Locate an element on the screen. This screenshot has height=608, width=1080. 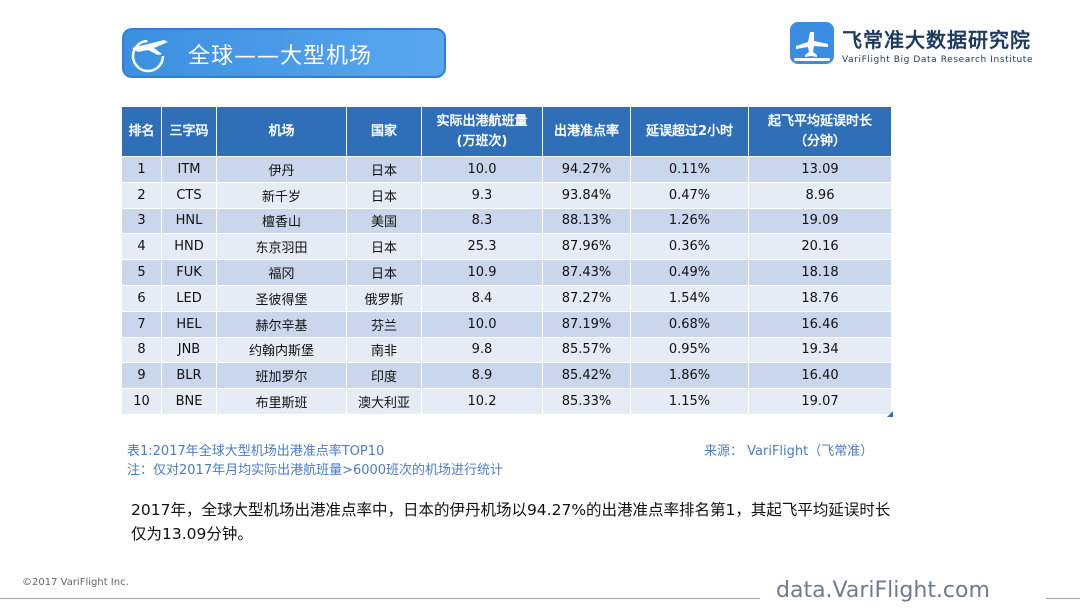
column-header: 实际出港航班量 (万班次) is located at coordinates (482, 131).